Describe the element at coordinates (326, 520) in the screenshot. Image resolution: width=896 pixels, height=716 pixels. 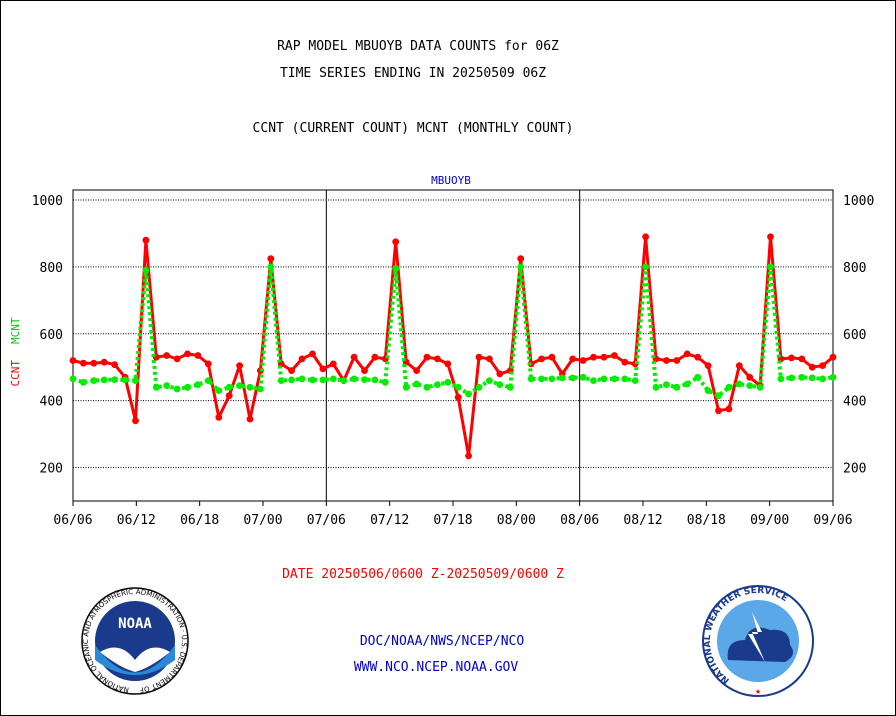
I see `x-tick-label: 07/06` at that location.